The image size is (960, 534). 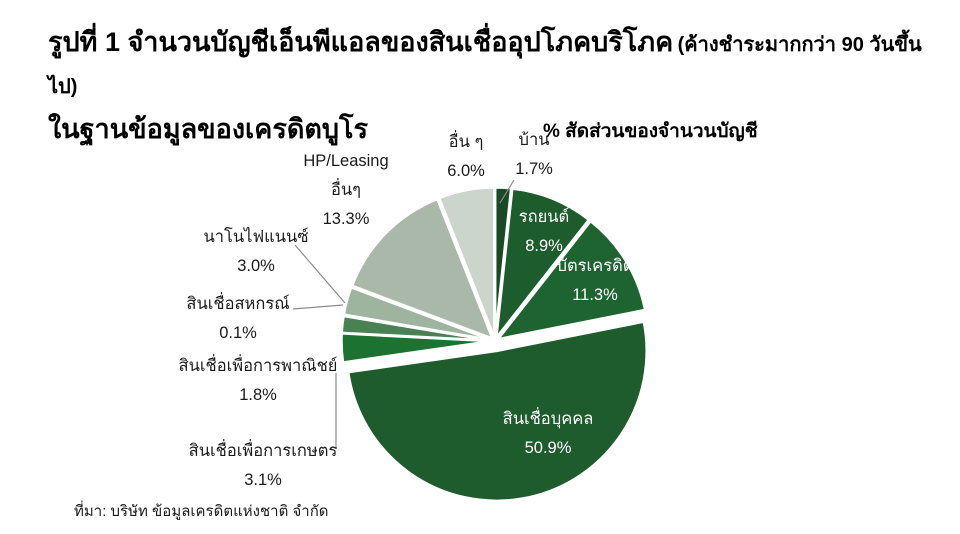 I want to click on label-other-top-value: 6.0%, so click(x=466, y=171).